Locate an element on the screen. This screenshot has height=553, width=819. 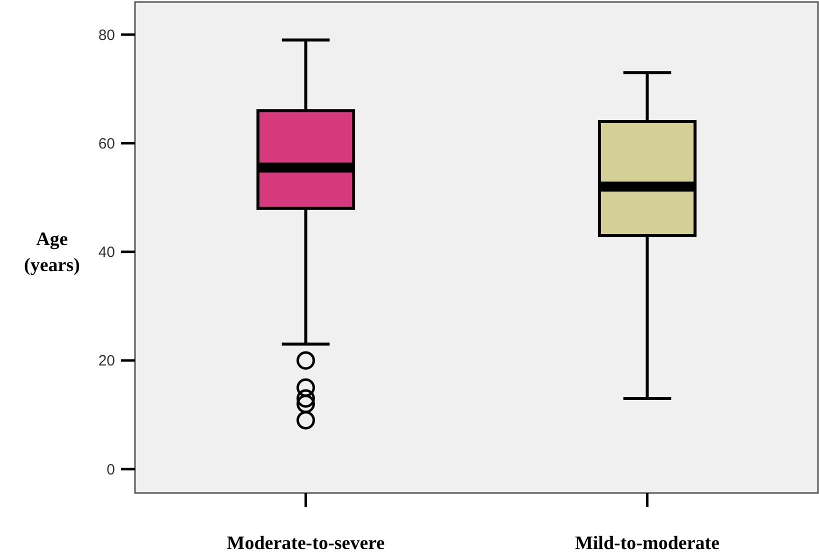
y-tick-label: 80 is located at coordinates (106, 35).